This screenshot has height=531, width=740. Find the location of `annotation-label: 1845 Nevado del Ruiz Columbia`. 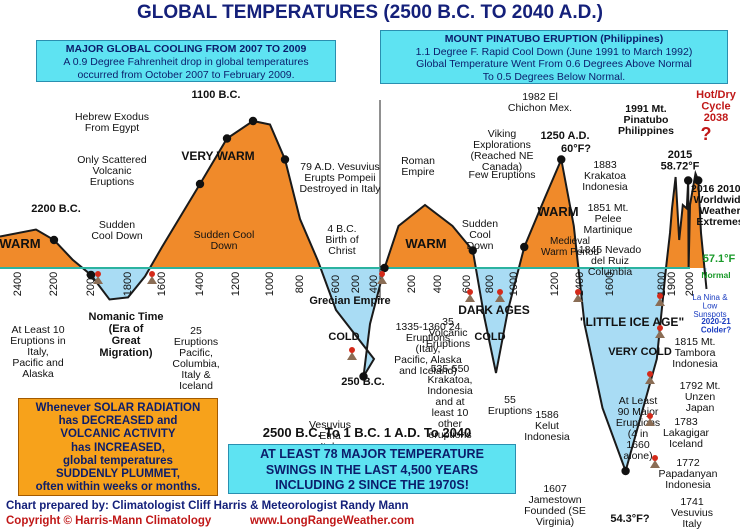

annotation-label: 1845 Nevado del Ruiz Columbia is located at coordinates (610, 261).